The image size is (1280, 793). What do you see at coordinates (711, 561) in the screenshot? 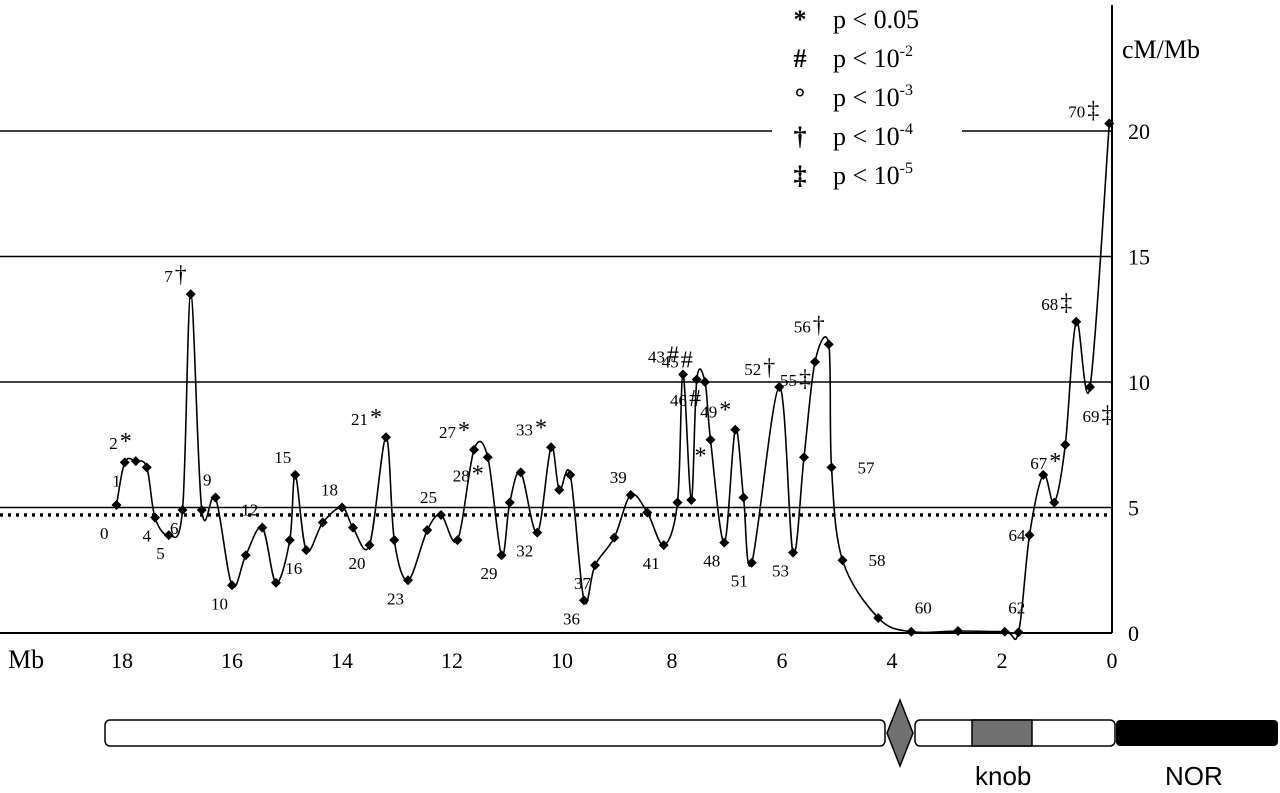
I see `point-label: 48` at bounding box center [711, 561].